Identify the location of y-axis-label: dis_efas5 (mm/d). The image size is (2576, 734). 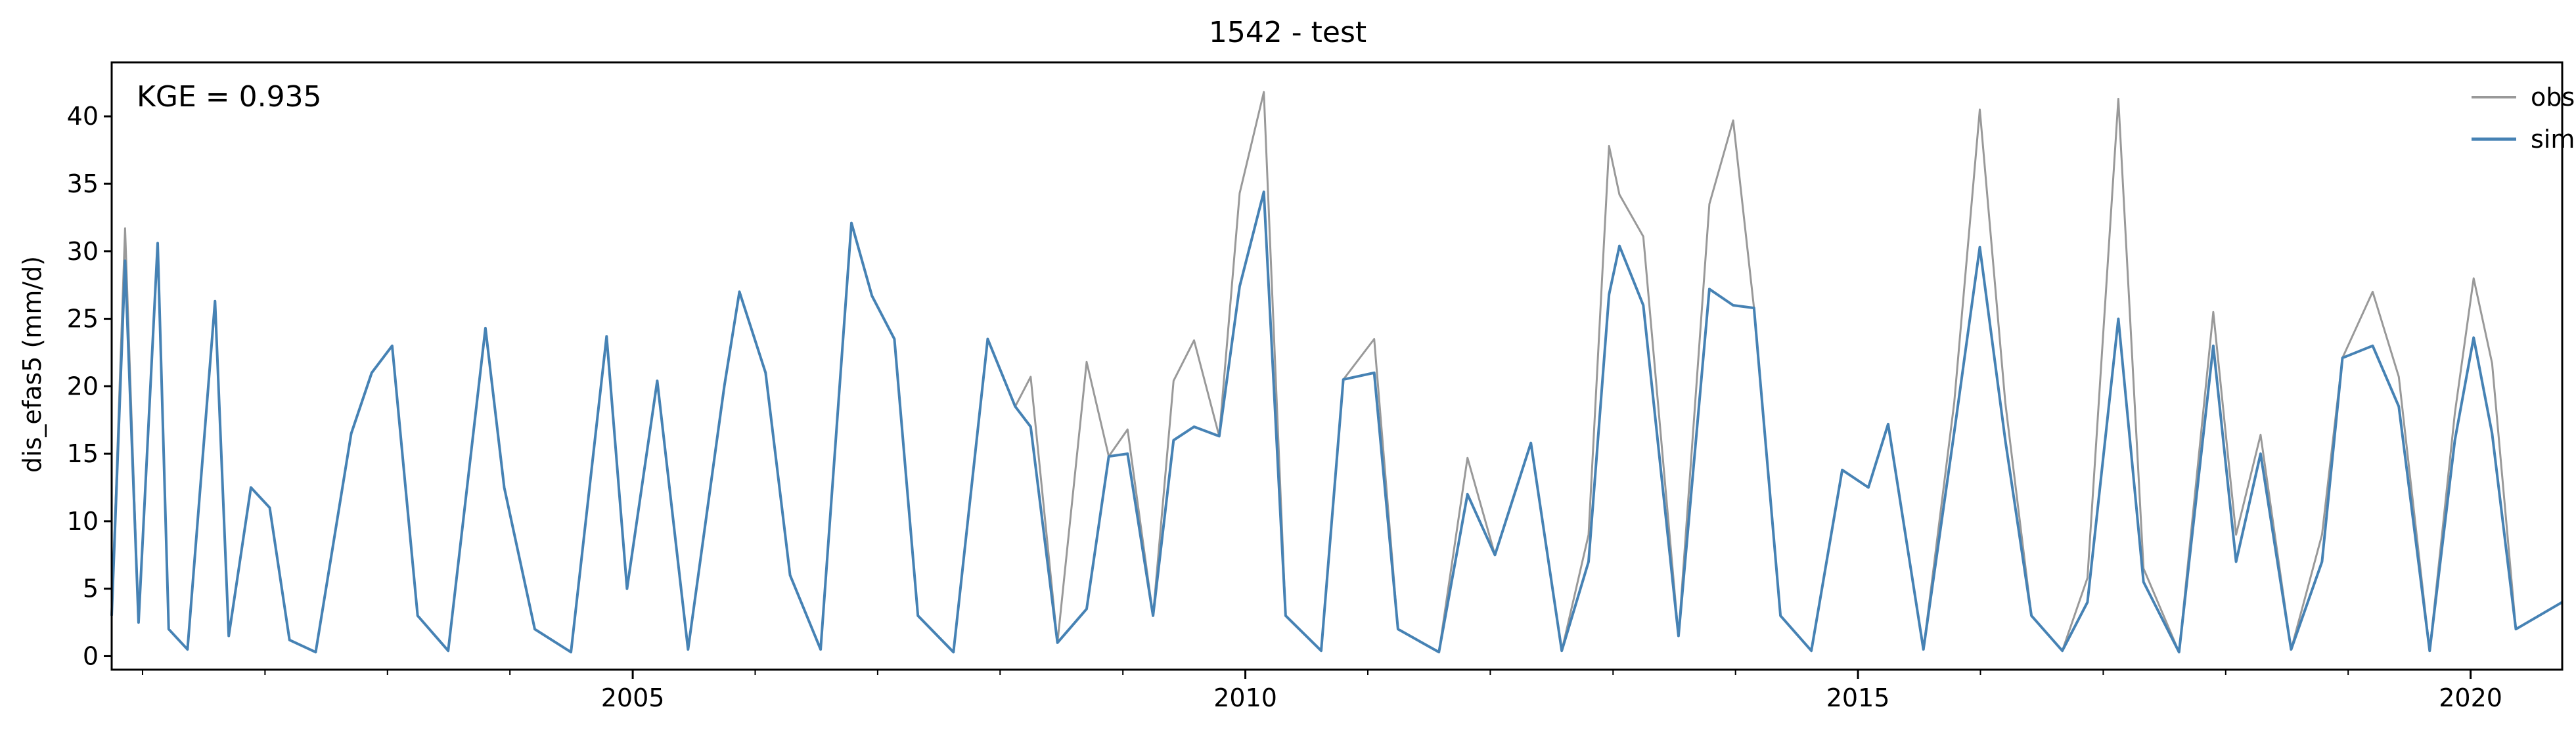
(32, 364).